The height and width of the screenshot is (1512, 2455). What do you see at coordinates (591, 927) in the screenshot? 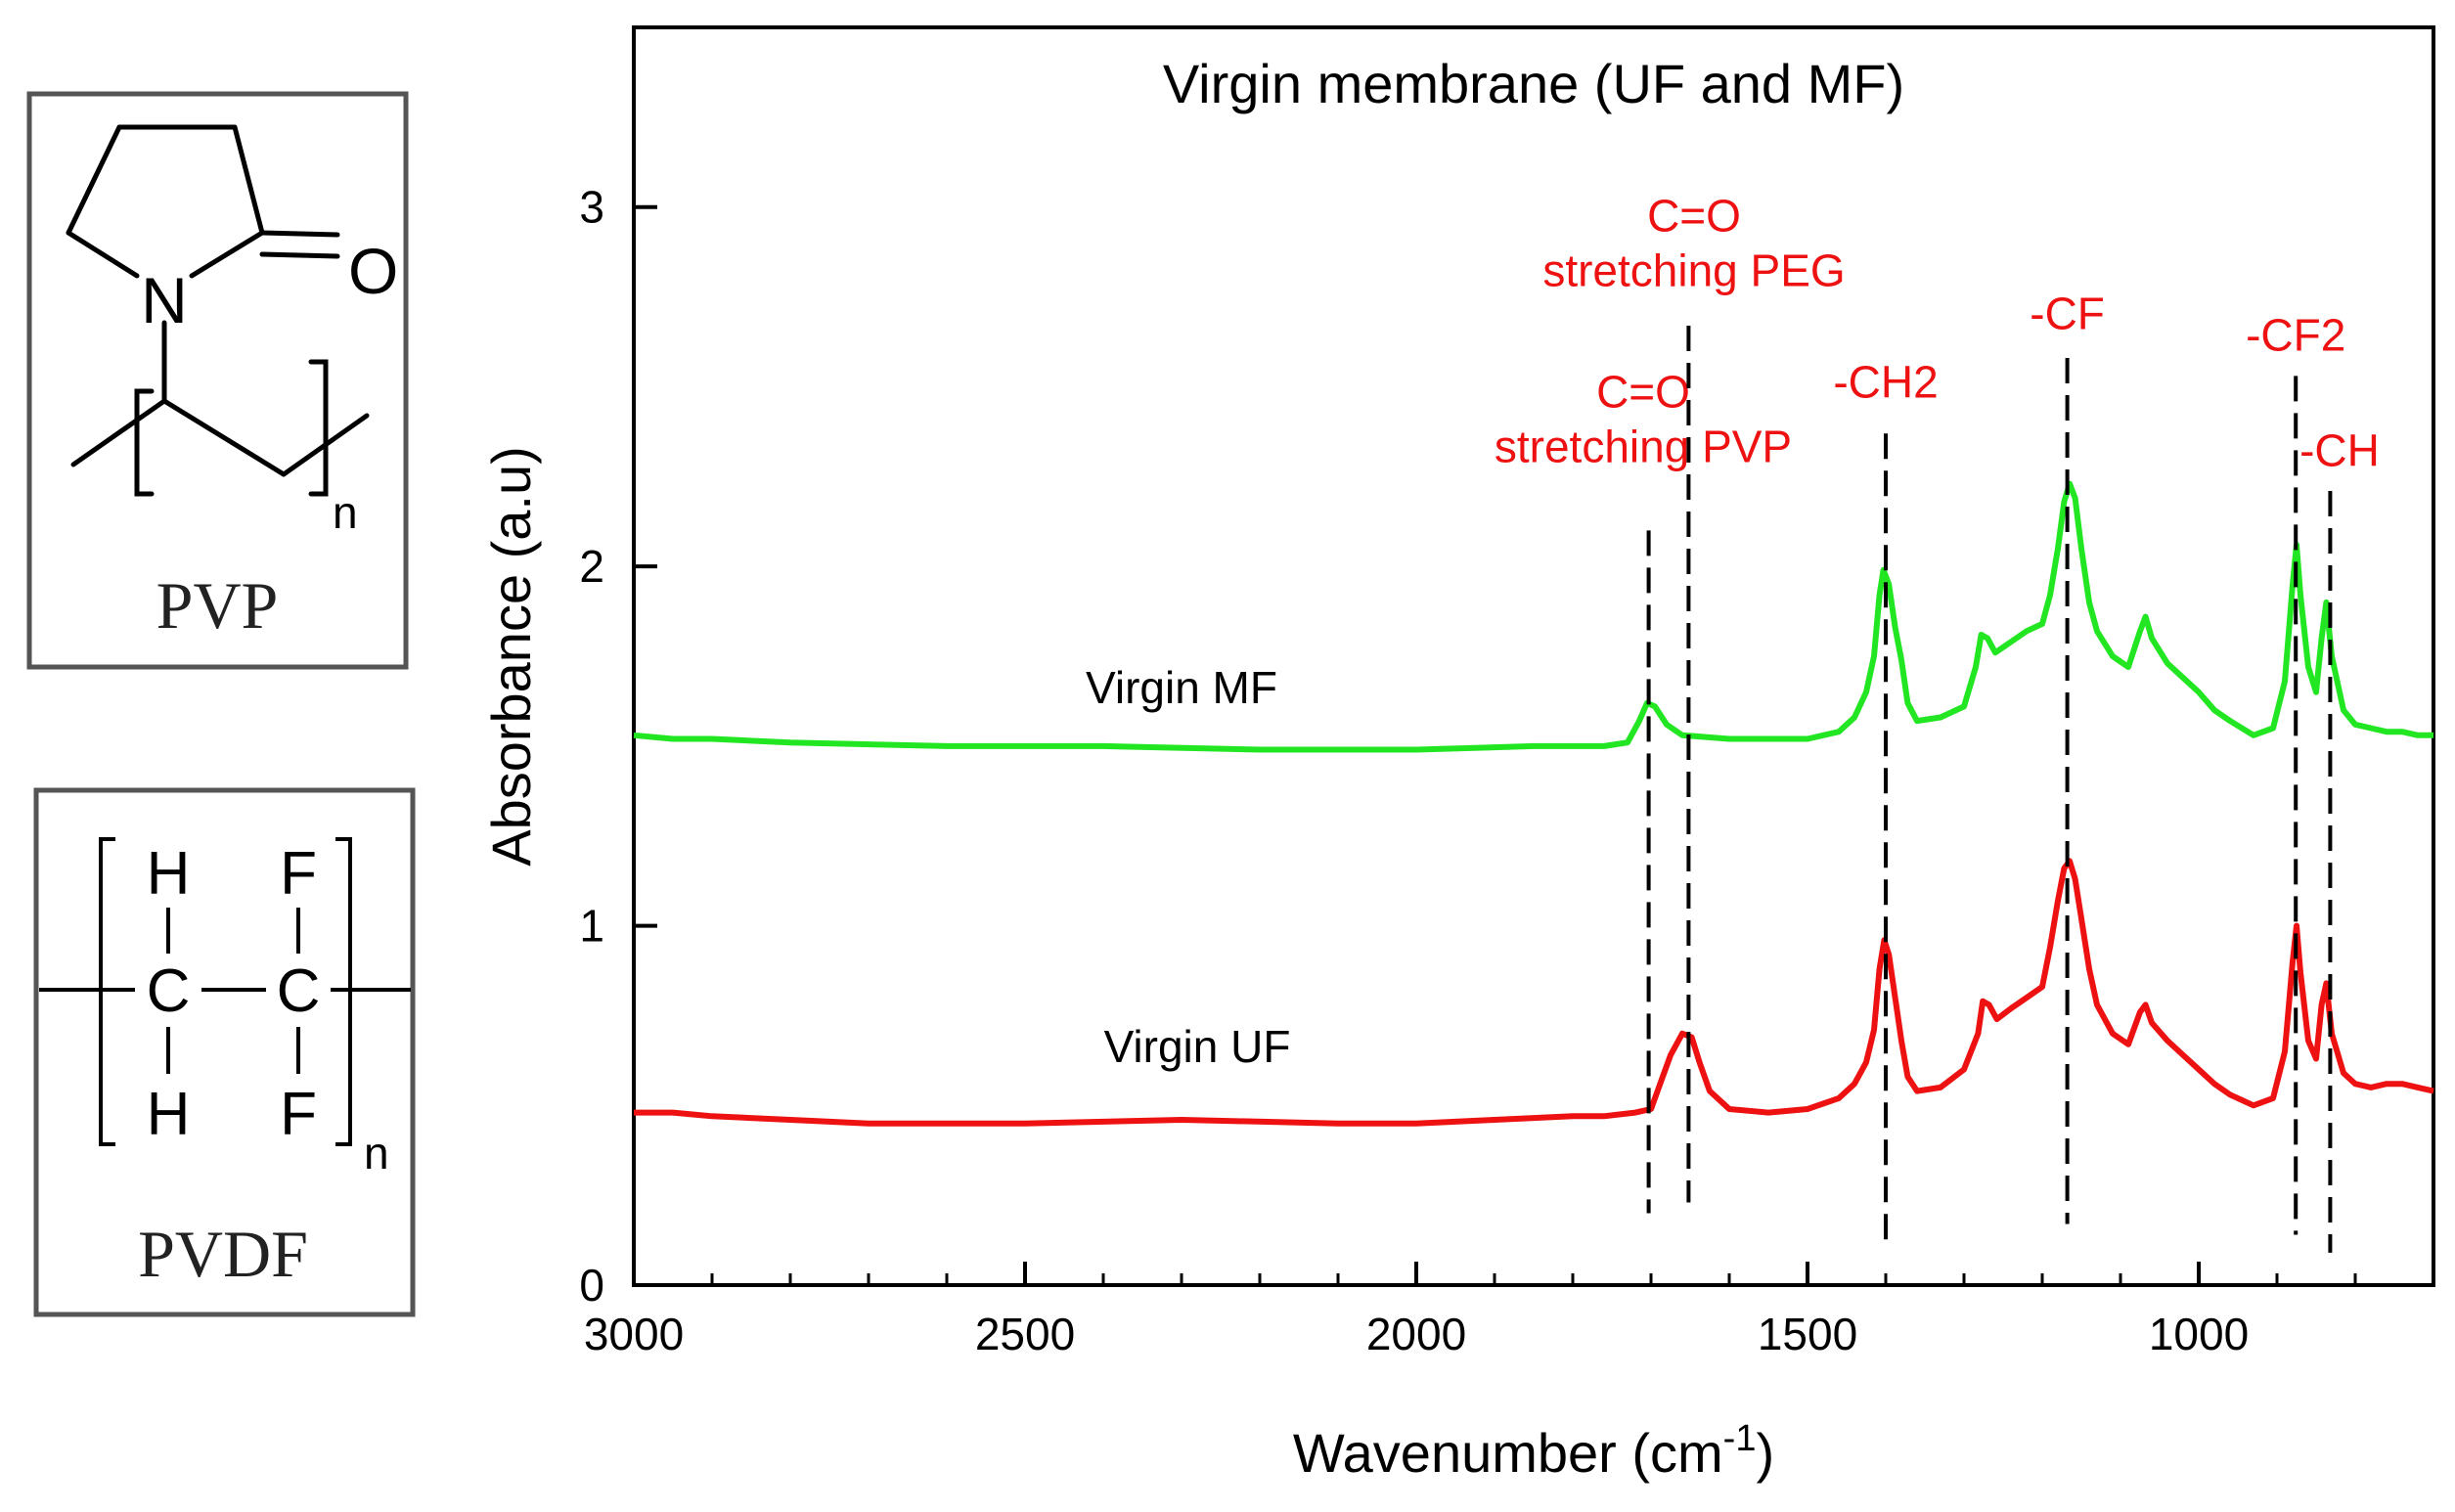
I see `y-tick-label-1: 1` at bounding box center [591, 927].